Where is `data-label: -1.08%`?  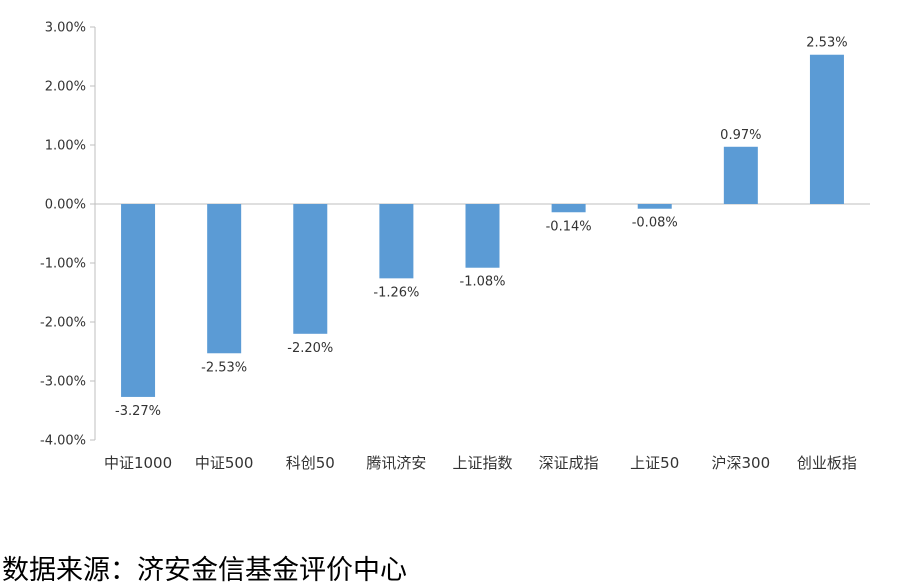 data-label: -1.08% is located at coordinates (483, 282).